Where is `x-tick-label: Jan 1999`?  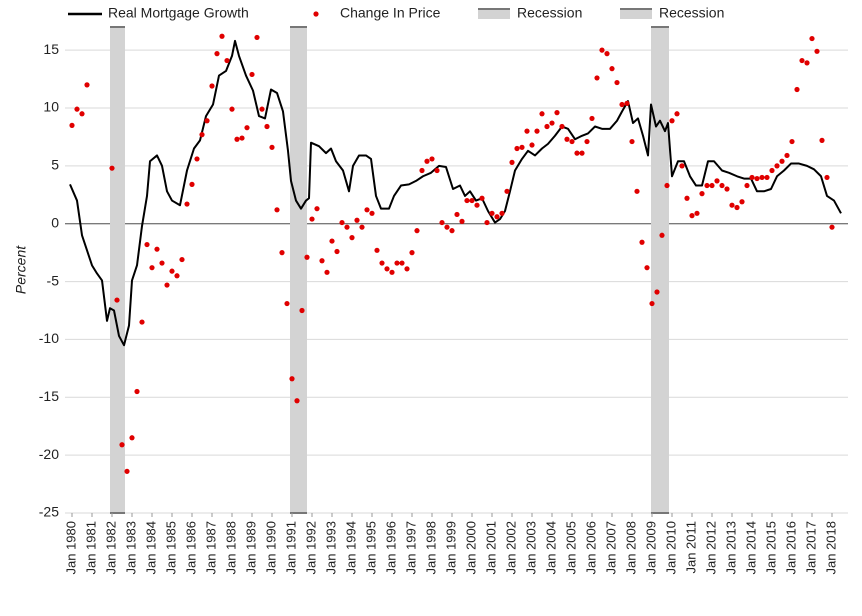 x-tick-label: Jan 1999 is located at coordinates (450, 548).